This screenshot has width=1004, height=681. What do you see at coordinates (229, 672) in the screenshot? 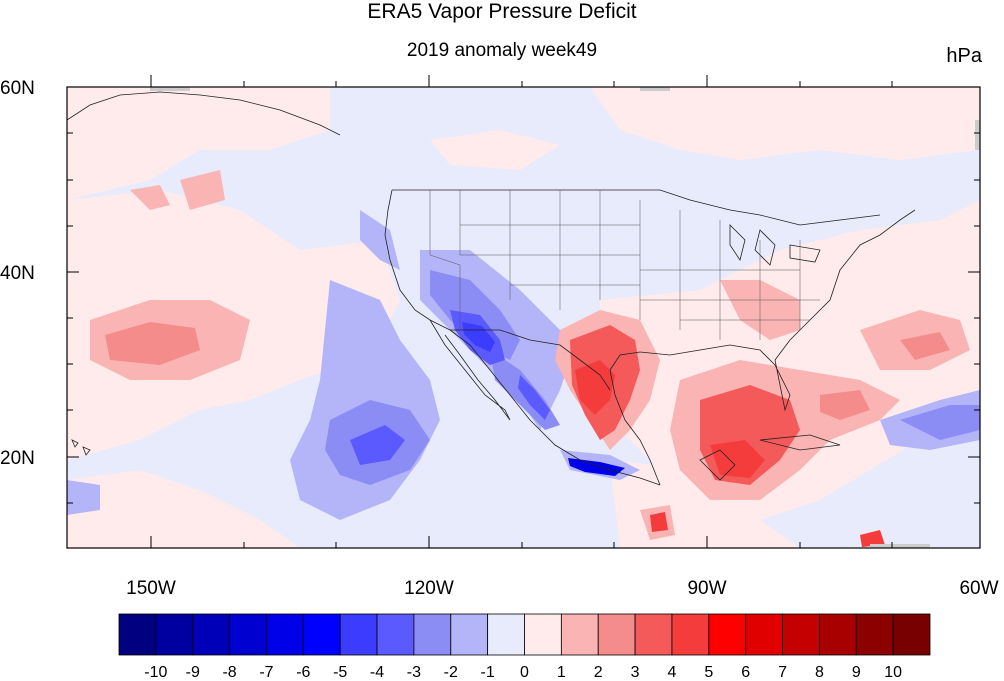
I see `colorbar-tick-label: -8` at bounding box center [229, 672].